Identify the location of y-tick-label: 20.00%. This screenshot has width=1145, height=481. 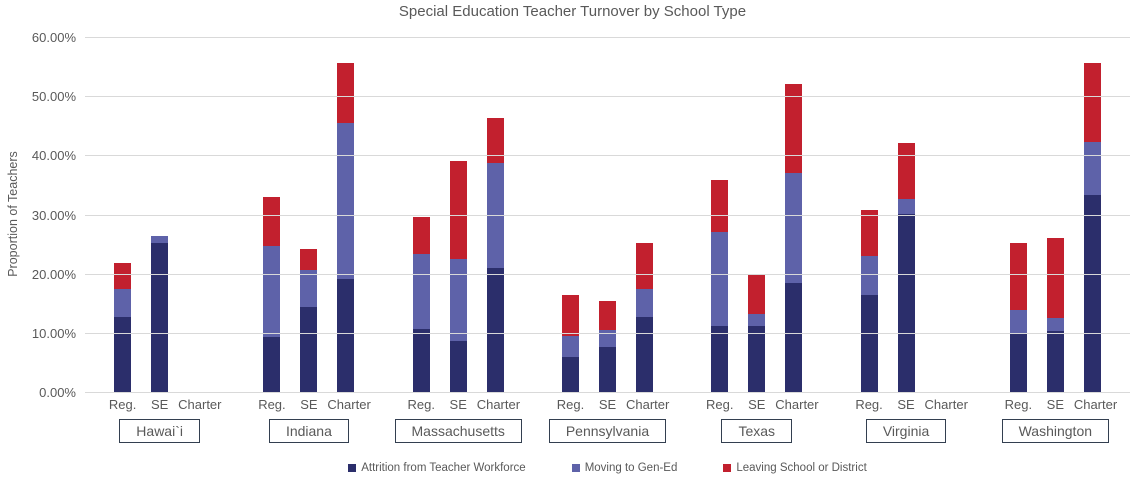
(53, 274).